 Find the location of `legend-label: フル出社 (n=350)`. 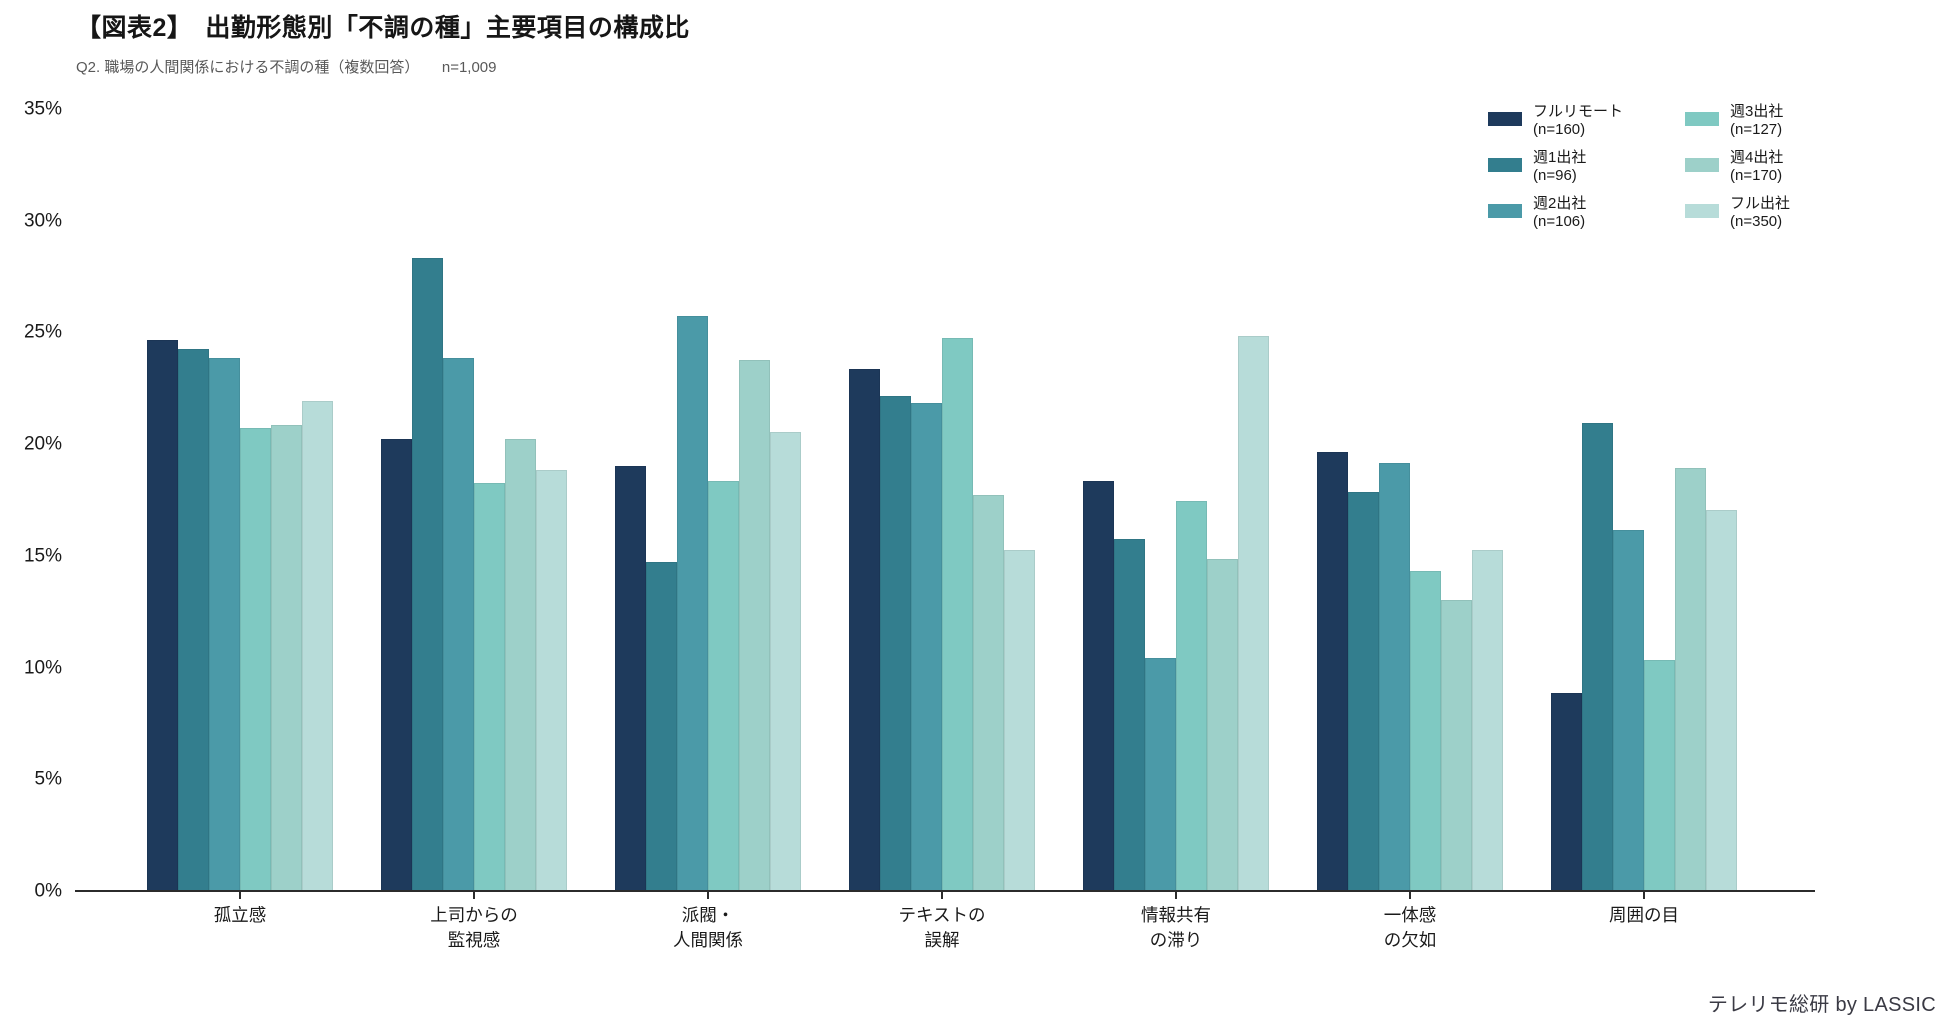

legend-label: フル出社 (n=350) is located at coordinates (1760, 213).